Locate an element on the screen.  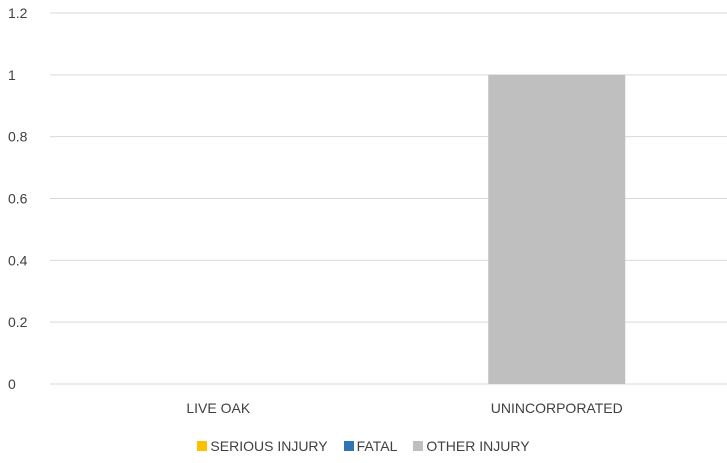
x-tick-label: UNINCORPORATED is located at coordinates (557, 408).